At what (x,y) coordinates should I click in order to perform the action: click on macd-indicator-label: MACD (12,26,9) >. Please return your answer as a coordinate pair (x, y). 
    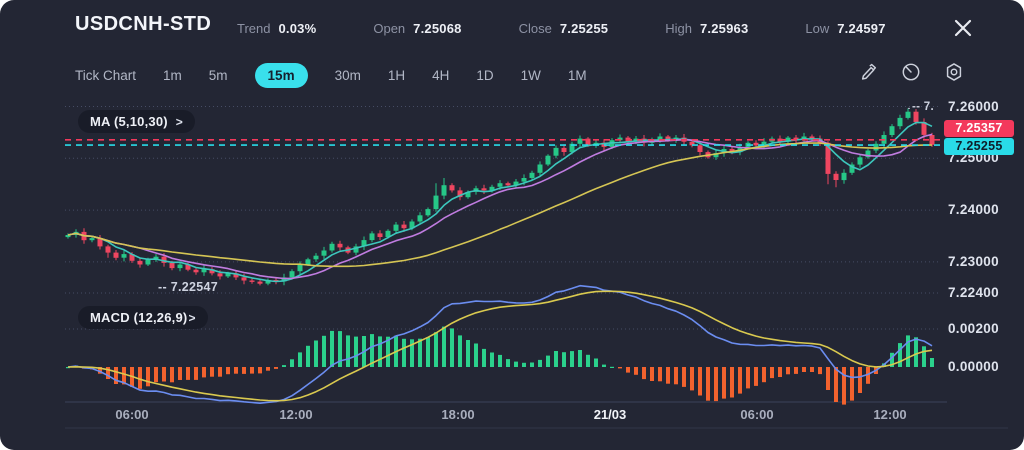
    Looking at the image, I should click on (143, 317).